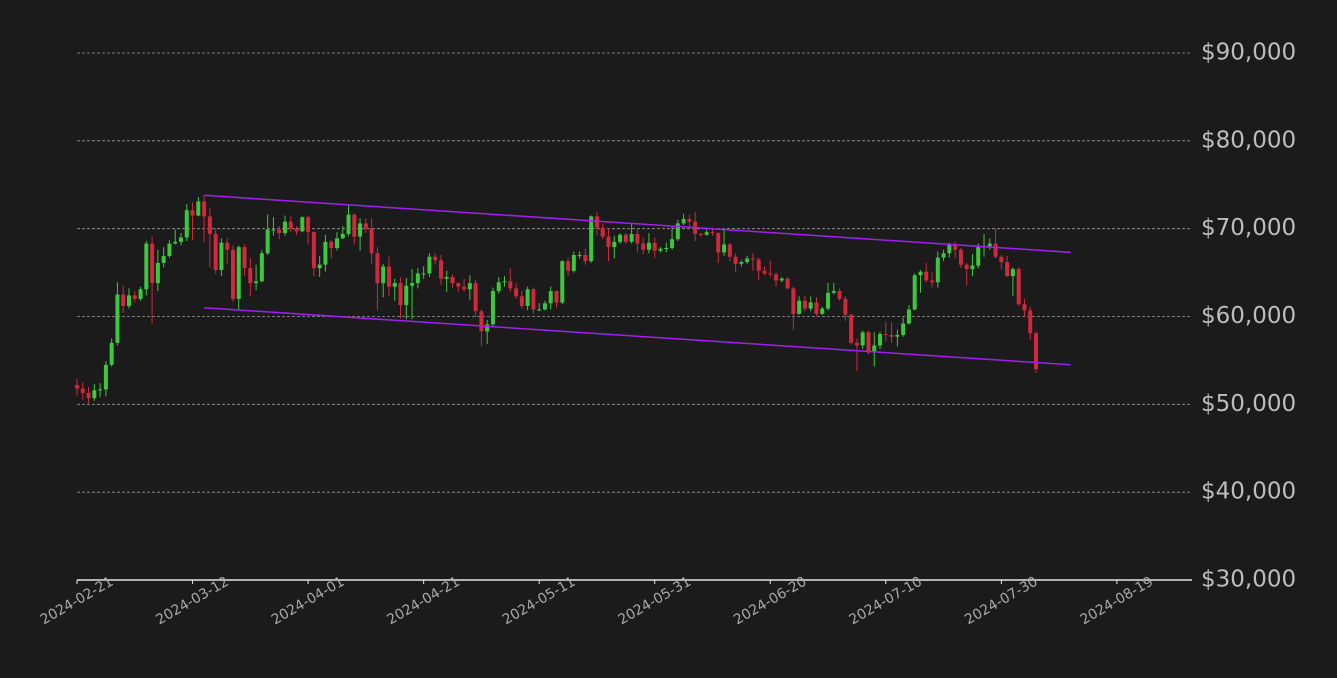 This screenshot has width=1337, height=678. I want to click on trend-line, so click(637, 224).